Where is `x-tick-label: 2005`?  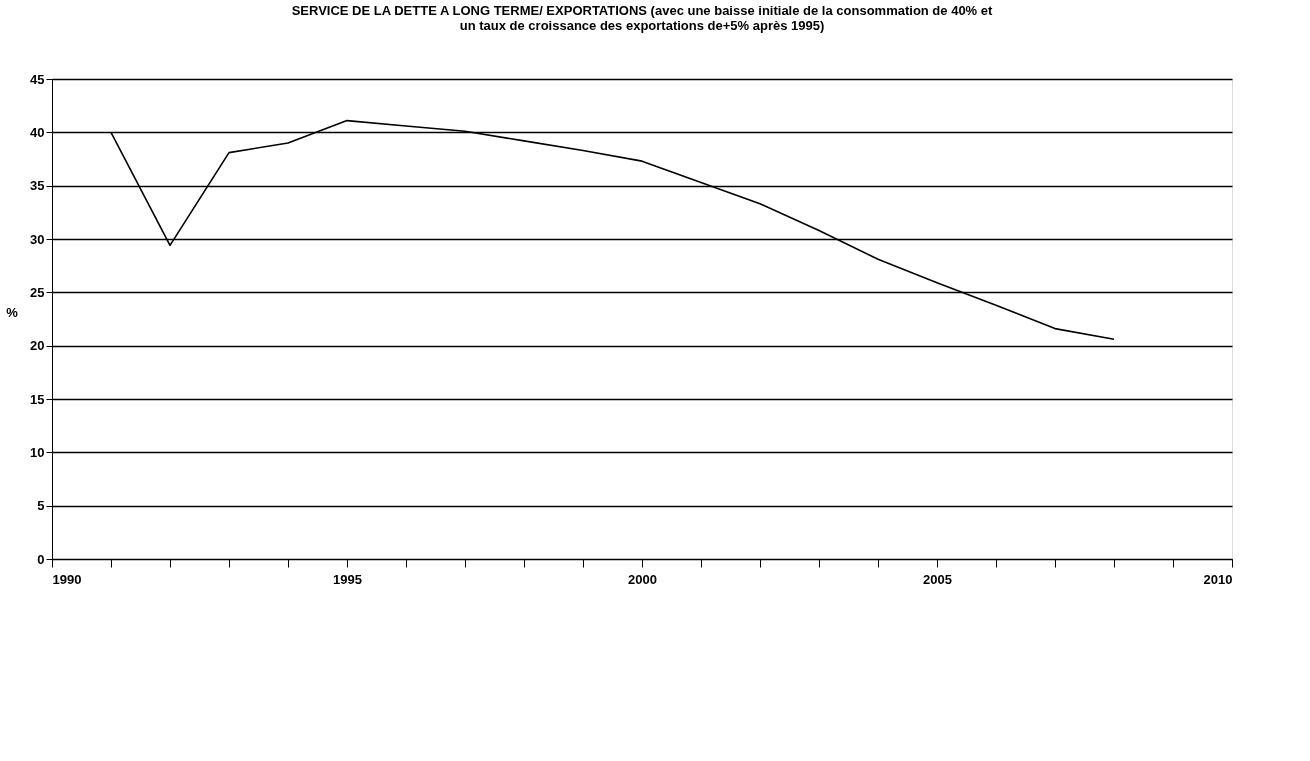
x-tick-label: 2005 is located at coordinates (937, 579).